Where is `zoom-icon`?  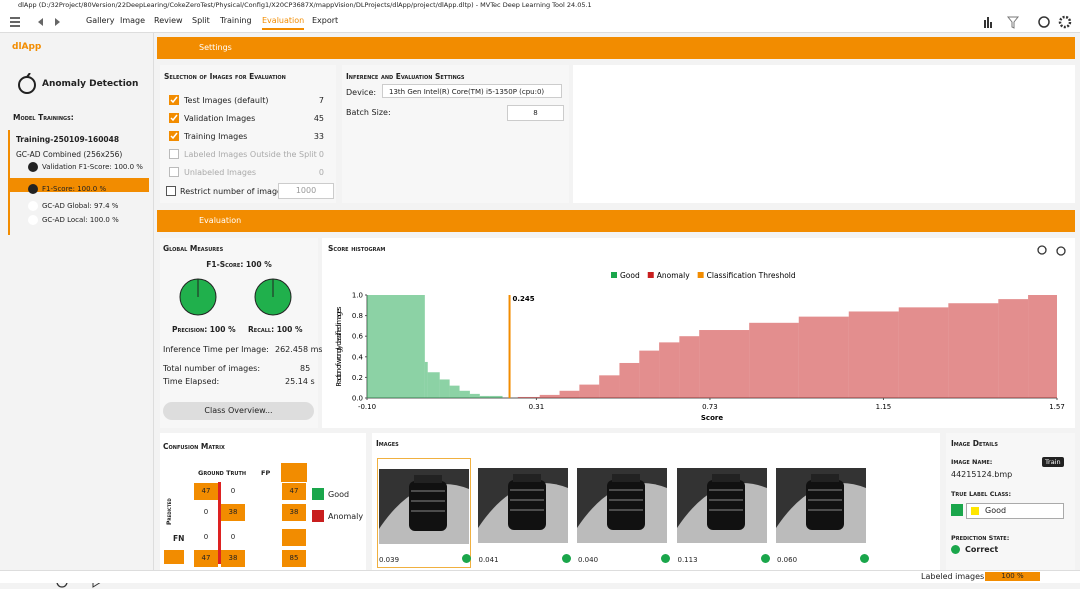
zoom-icon is located at coordinates (1042, 250).